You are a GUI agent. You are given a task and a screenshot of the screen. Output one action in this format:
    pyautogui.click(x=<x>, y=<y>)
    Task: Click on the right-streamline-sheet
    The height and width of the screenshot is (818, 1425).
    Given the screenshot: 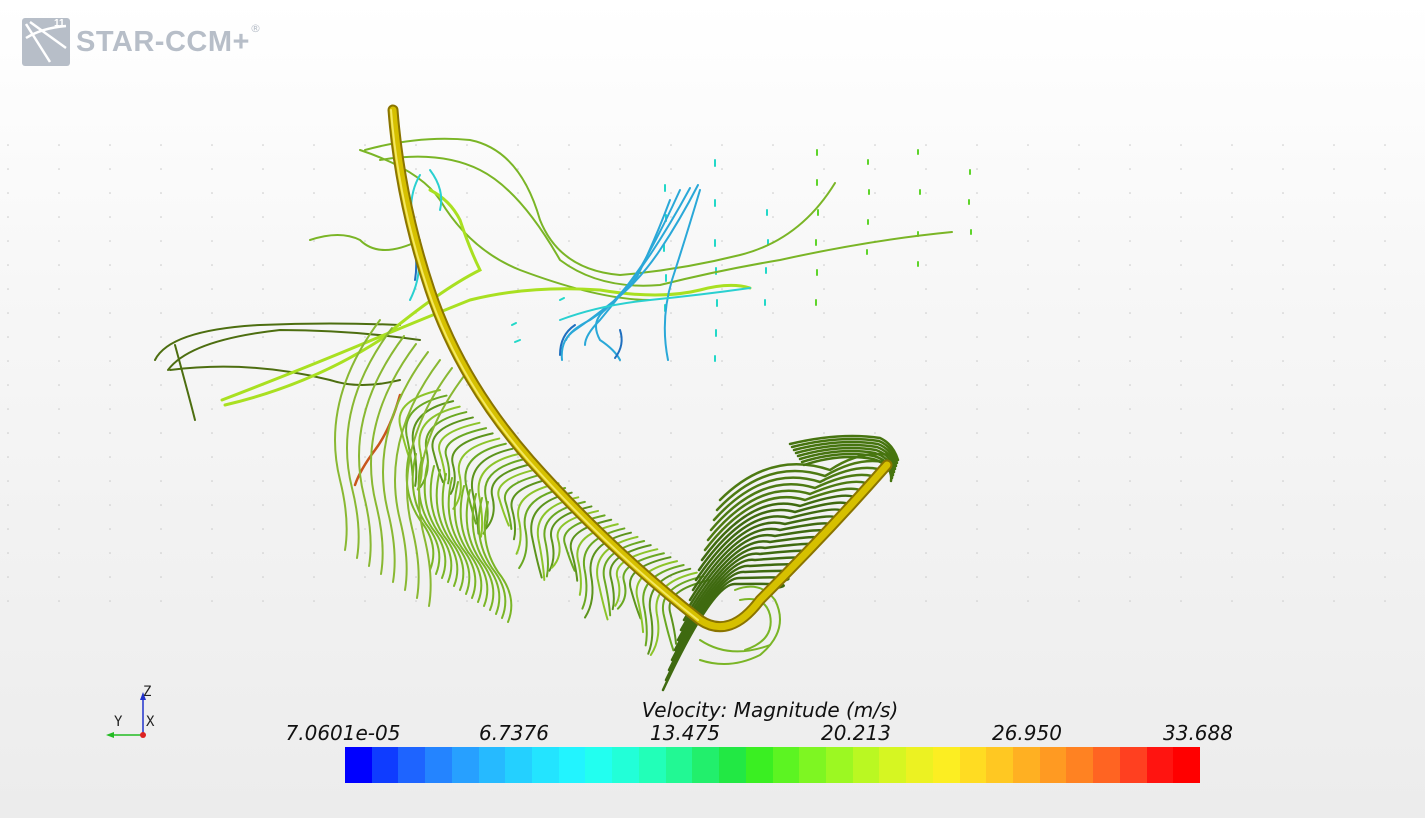 What is the action you would take?
    pyautogui.click(x=780, y=563)
    